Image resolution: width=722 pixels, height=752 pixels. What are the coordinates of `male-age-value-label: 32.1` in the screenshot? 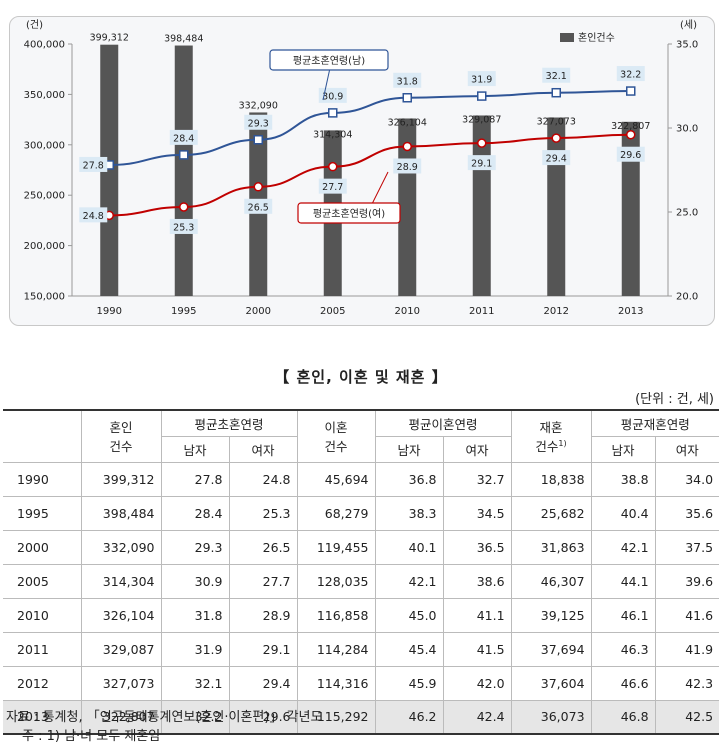 It's located at (556, 76).